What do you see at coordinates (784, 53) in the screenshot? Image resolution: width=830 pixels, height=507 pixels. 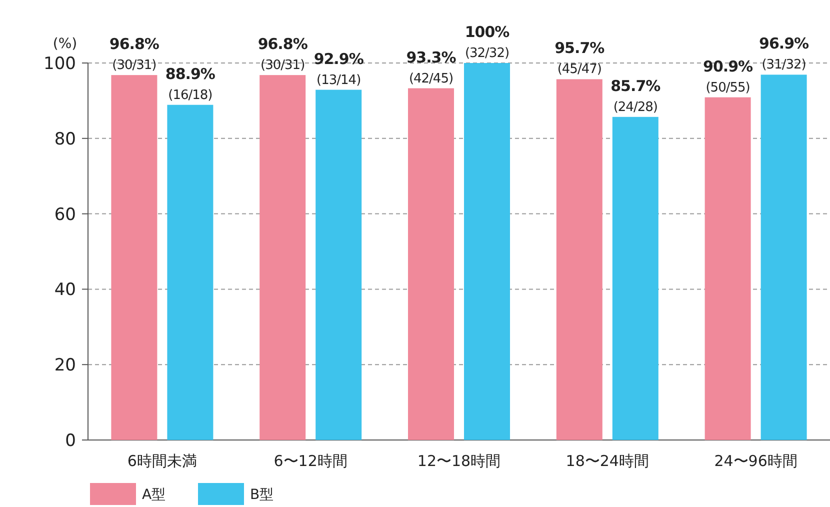 I see `data-label: 96.9% (31/32)` at bounding box center [784, 53].